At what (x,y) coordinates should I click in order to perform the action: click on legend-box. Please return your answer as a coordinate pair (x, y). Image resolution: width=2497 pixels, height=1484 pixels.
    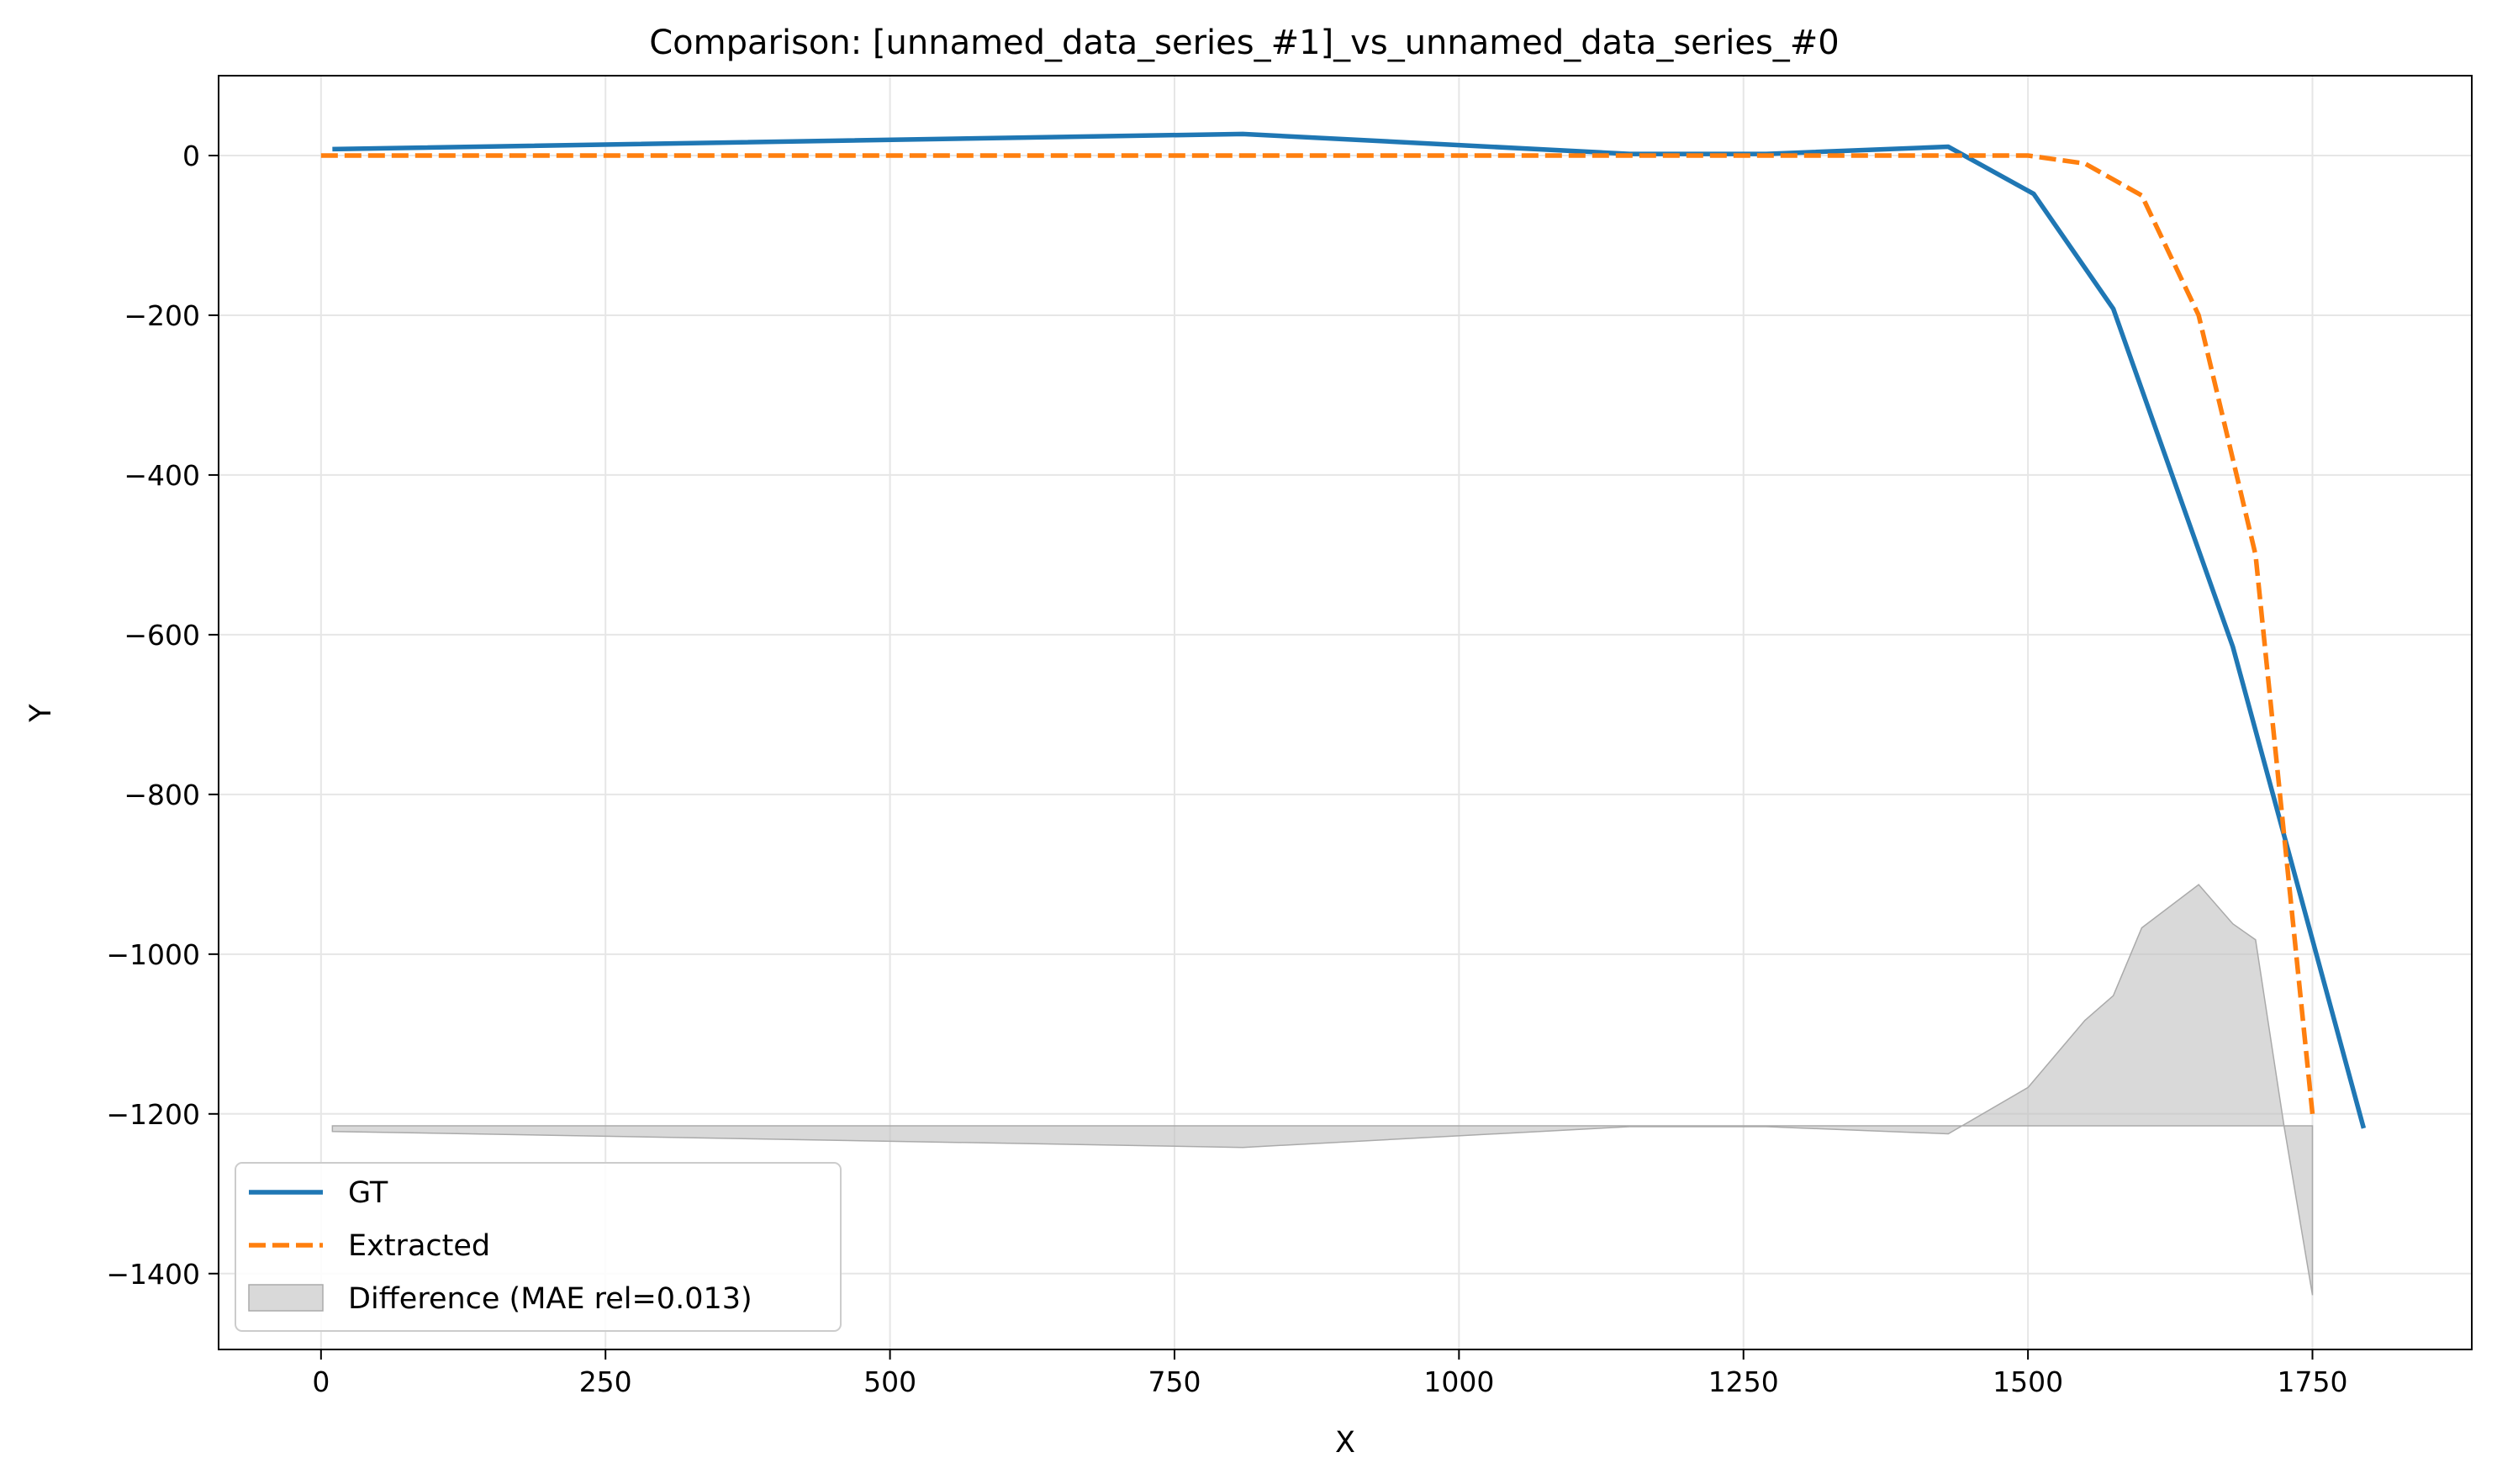
    Looking at the image, I should click on (538, 1247).